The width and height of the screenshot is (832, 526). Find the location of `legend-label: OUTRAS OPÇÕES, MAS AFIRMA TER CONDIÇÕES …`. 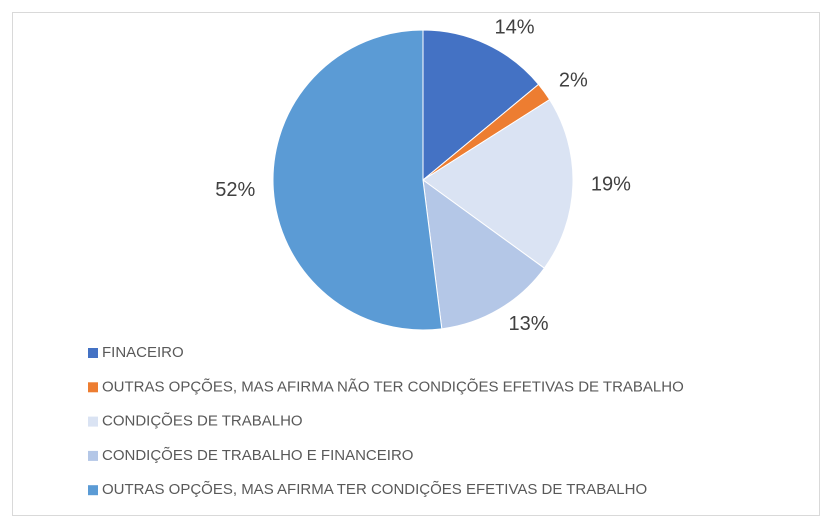

legend-label: OUTRAS OPÇÕES, MAS AFIRMA TER CONDIÇÕES … is located at coordinates (374, 489).